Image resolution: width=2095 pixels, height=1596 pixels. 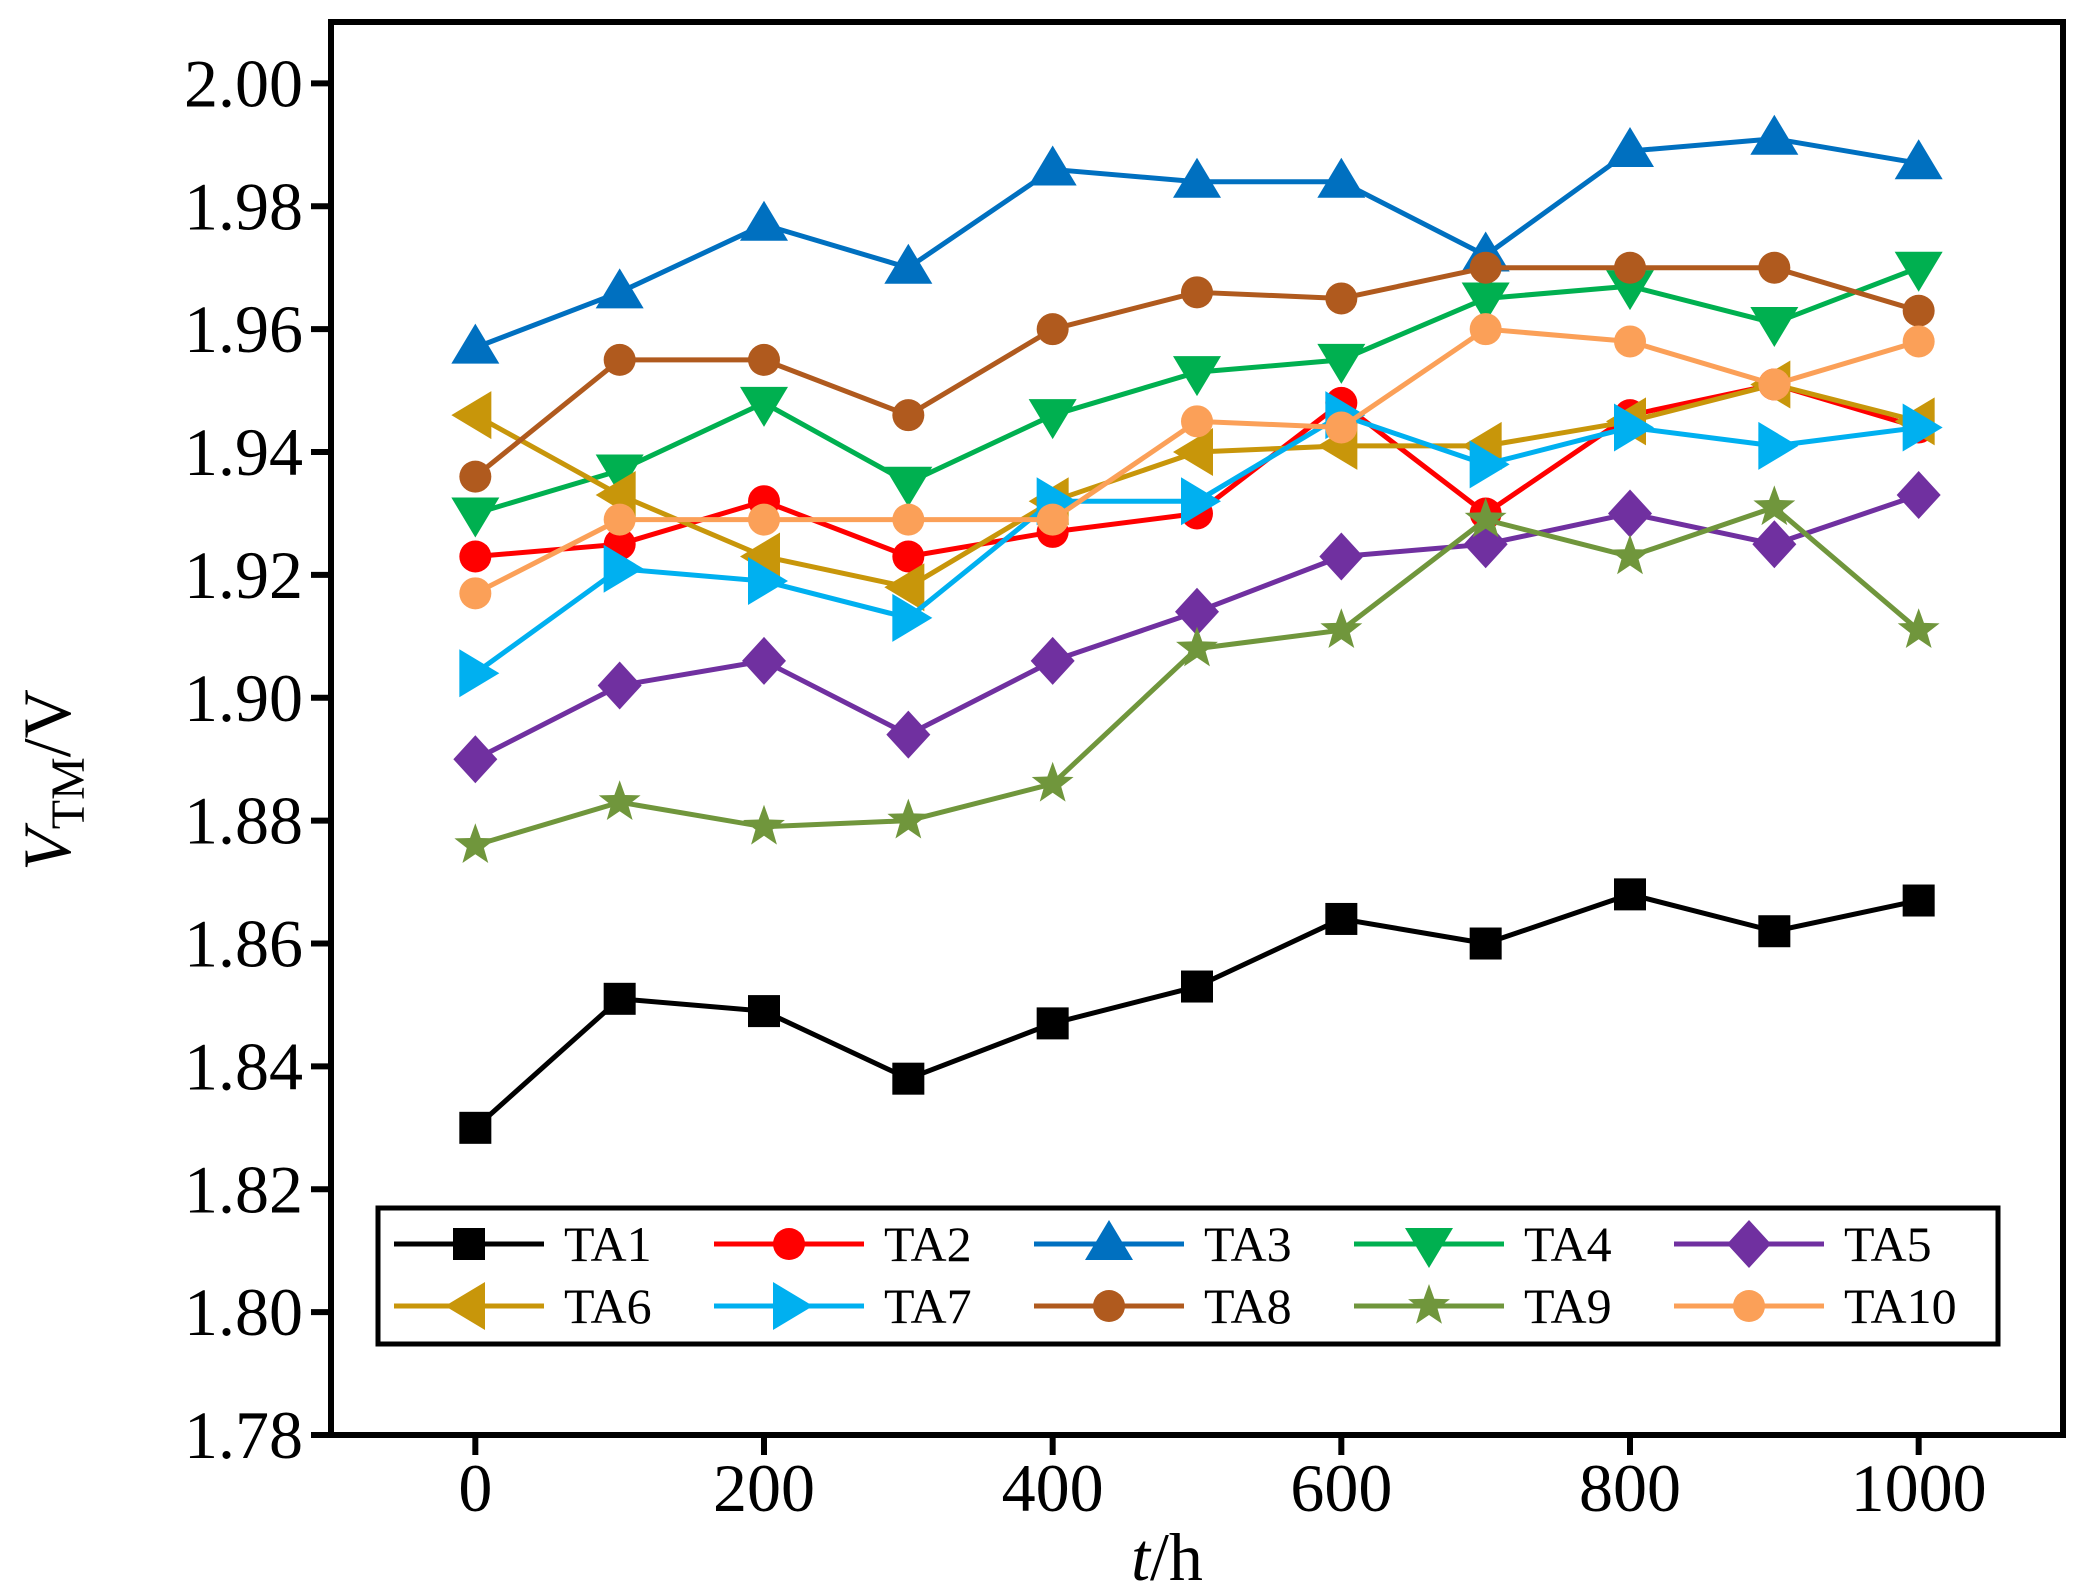 What do you see at coordinates (243, 1189) in the screenshot?
I see `y-tick-label: 1.82` at bounding box center [243, 1189].